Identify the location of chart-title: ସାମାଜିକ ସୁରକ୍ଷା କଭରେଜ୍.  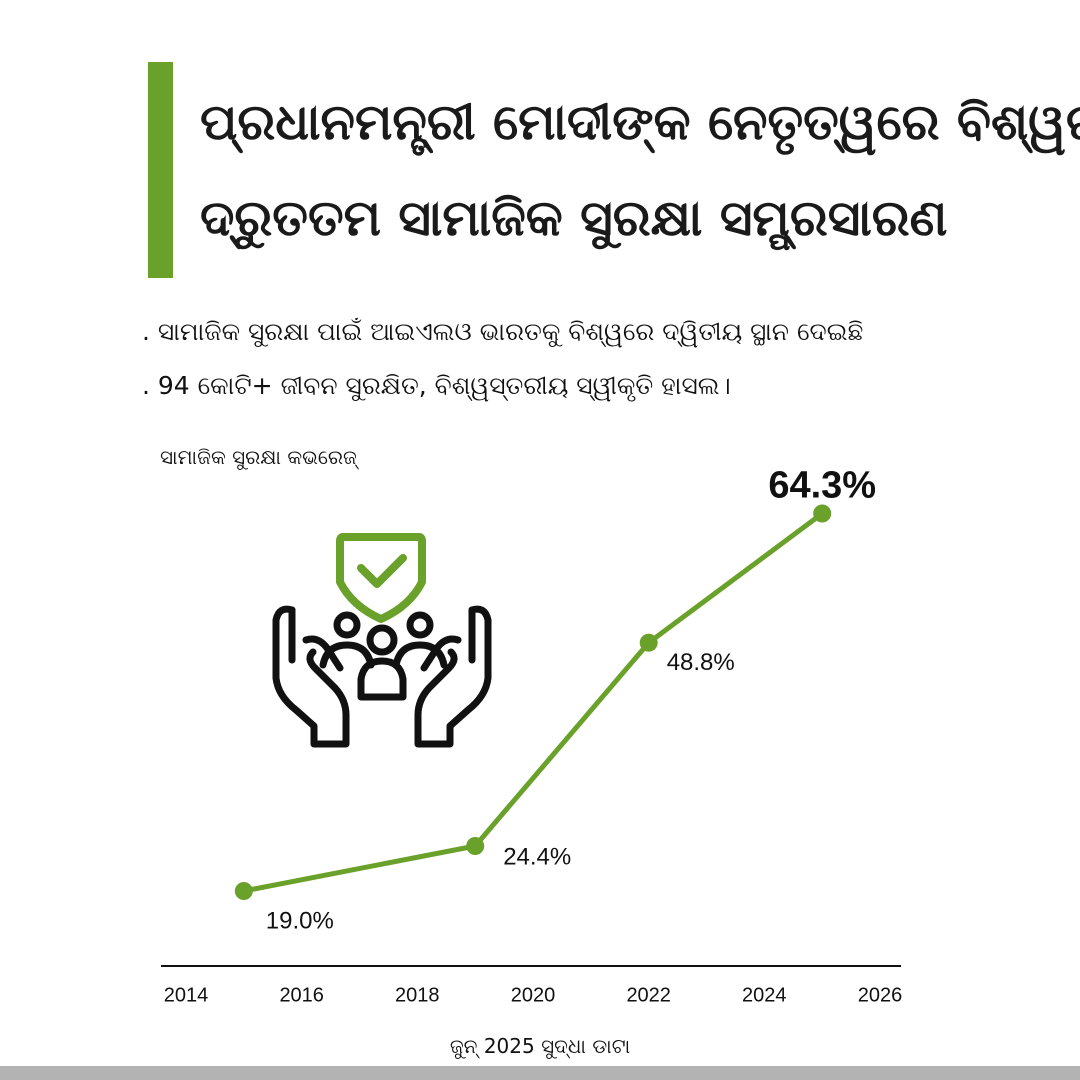
(258, 457).